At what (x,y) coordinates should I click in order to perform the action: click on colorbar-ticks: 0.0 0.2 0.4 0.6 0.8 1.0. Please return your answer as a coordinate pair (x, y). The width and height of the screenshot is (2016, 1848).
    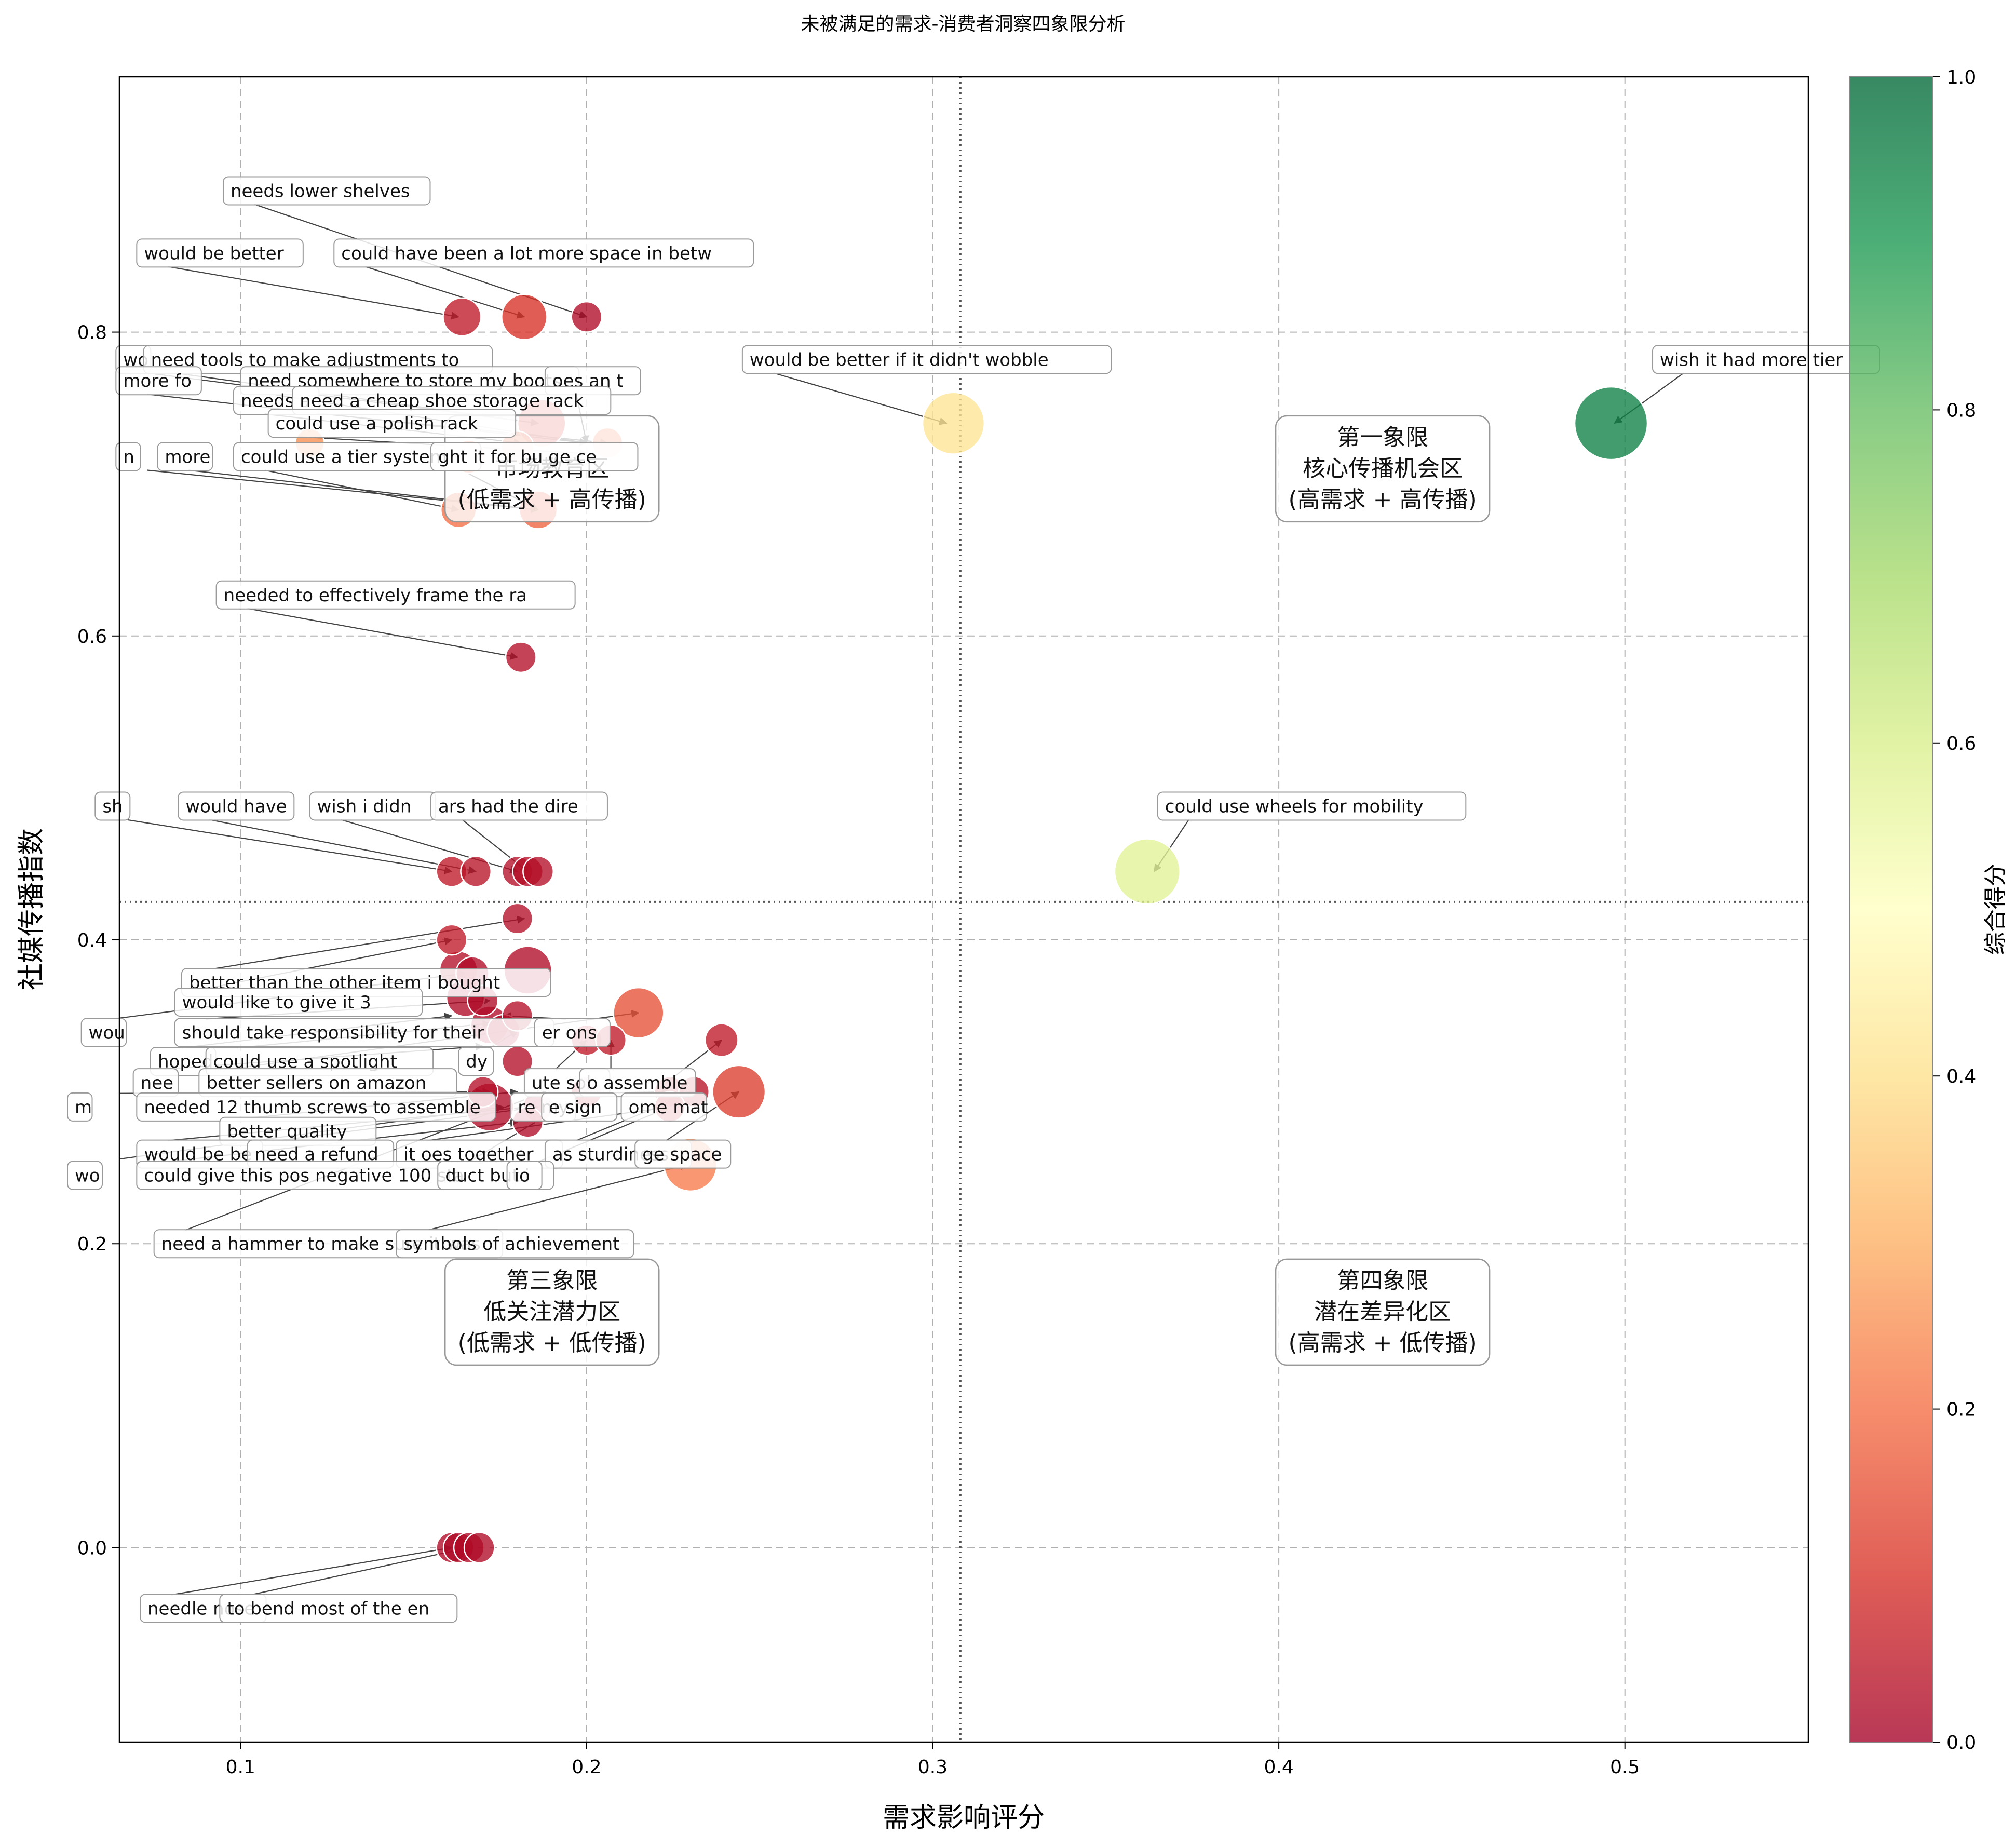
    Looking at the image, I should click on (1954, 910).